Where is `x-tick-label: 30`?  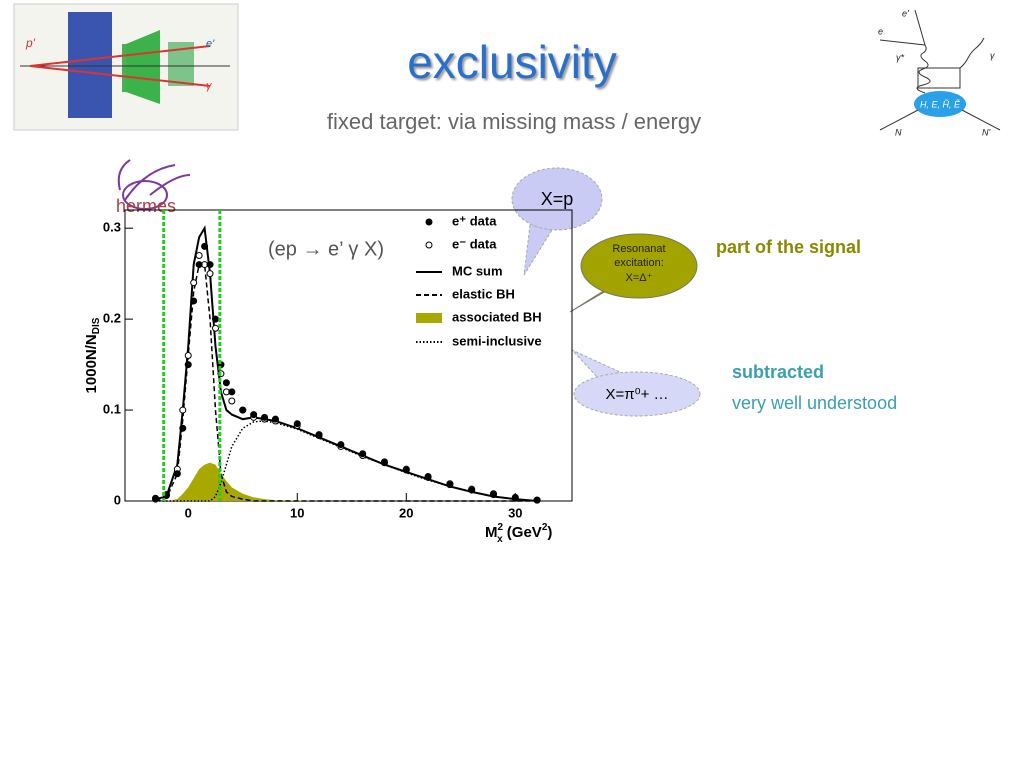
x-tick-label: 30 is located at coordinates (515, 512).